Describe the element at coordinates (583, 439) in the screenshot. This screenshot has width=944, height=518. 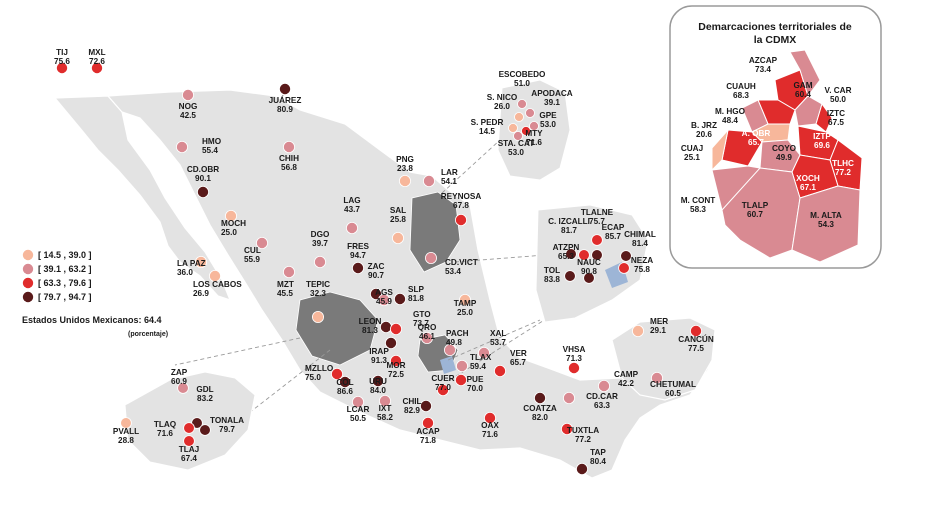
I see `value-tuxtla: 77.2` at that location.